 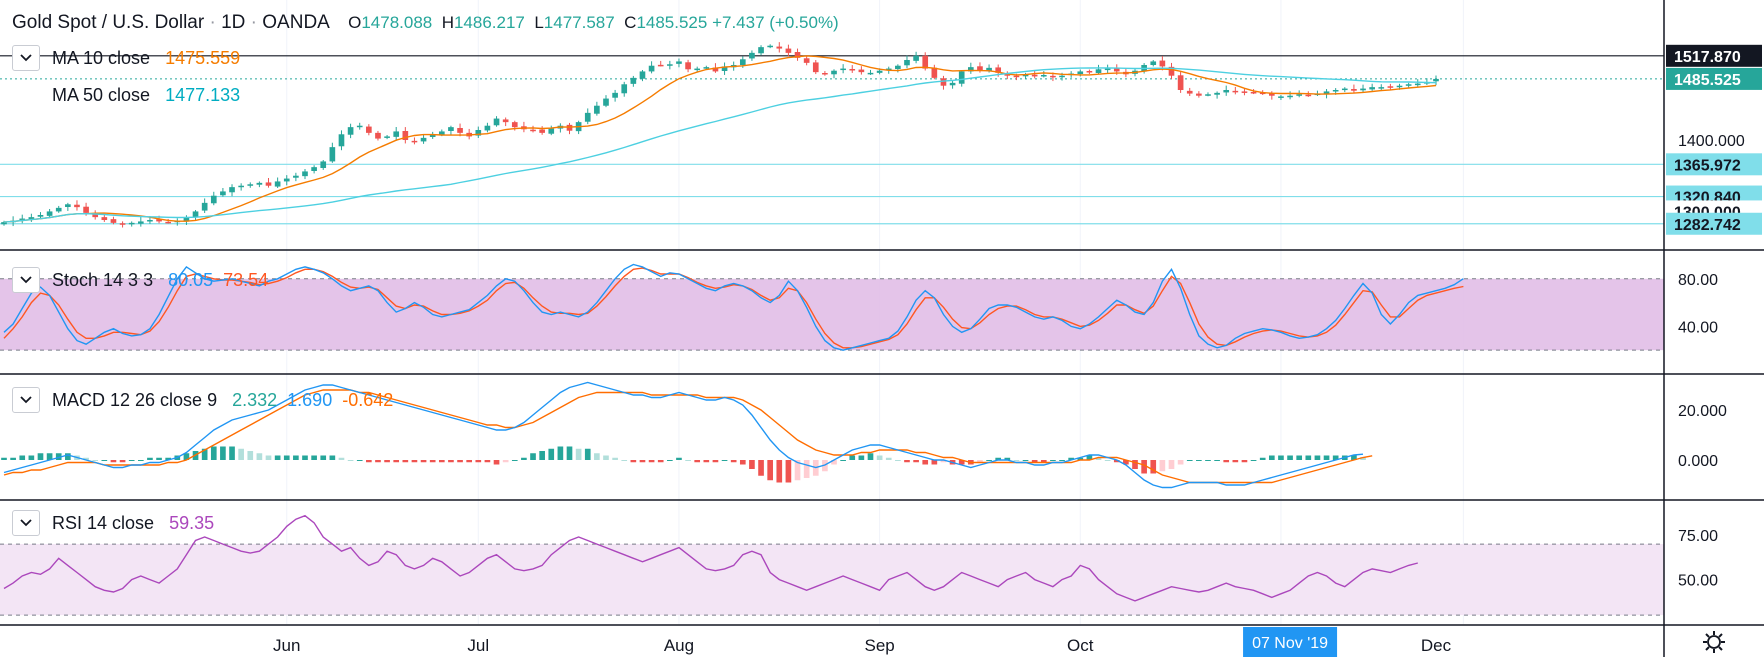 I want to click on macd-tick-label: 20.000, so click(x=1702, y=411).